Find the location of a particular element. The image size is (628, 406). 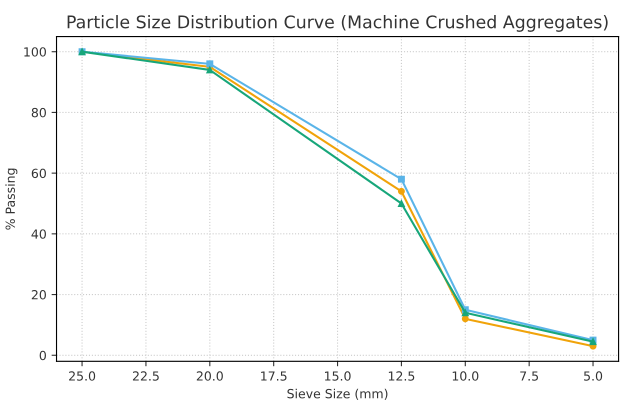

y-tick-label: 20 is located at coordinates (39, 295).